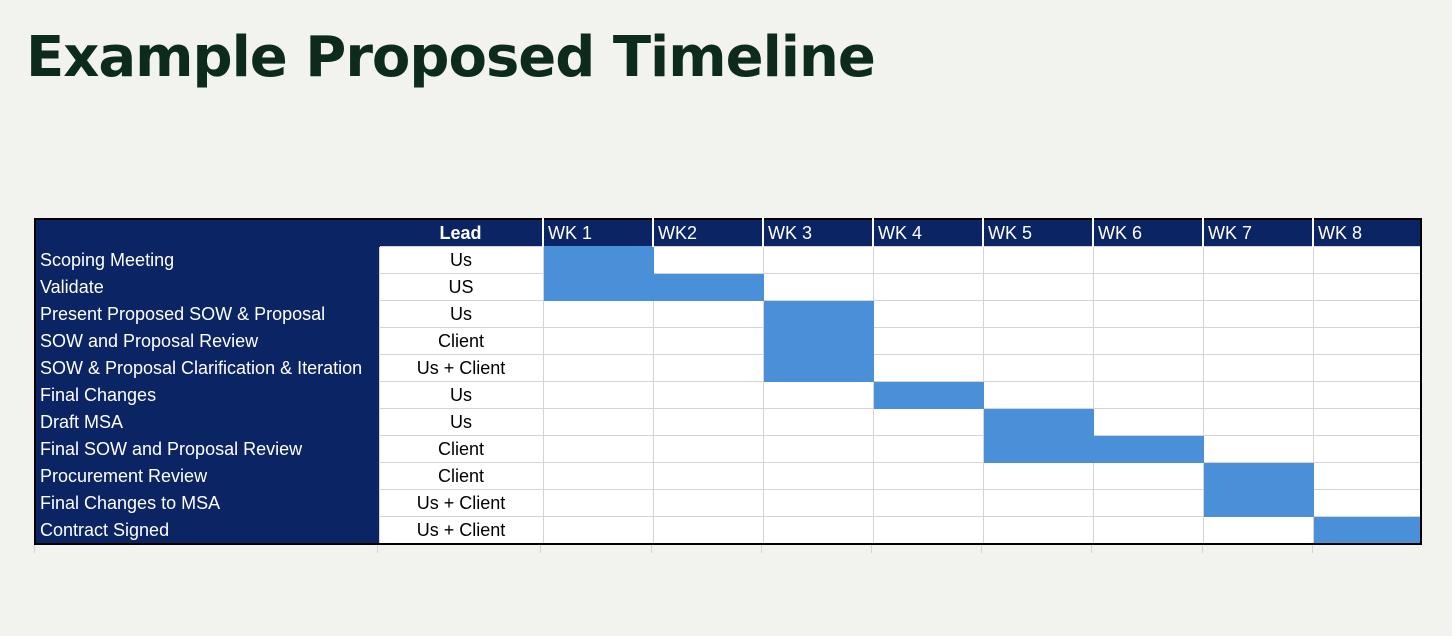  Describe the element at coordinates (207, 530) in the screenshot. I see `task-name: Contract Signed` at that location.